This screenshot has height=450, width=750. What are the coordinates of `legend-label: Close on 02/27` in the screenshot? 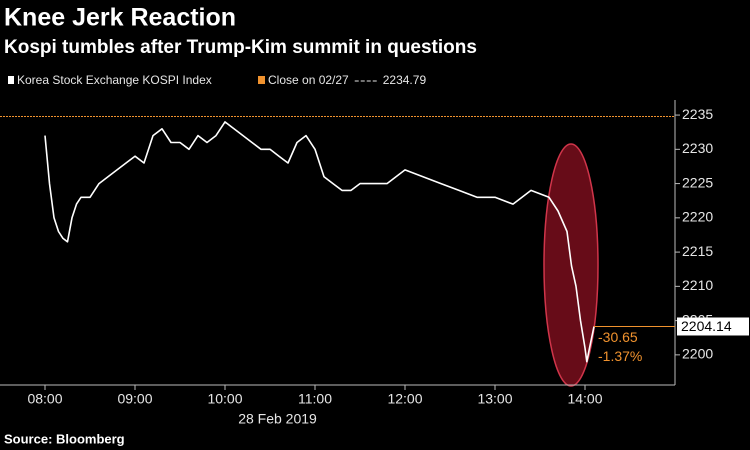 It's located at (308, 80).